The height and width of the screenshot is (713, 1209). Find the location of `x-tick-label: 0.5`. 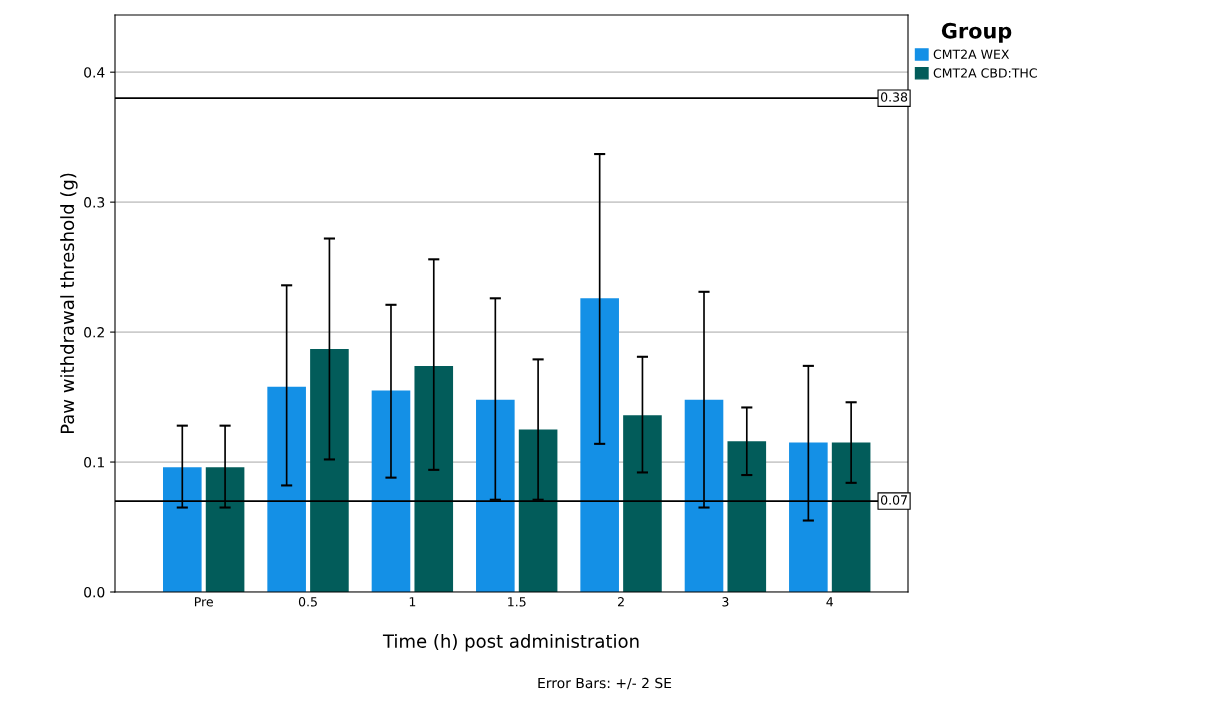

x-tick-label: 0.5 is located at coordinates (307, 602).